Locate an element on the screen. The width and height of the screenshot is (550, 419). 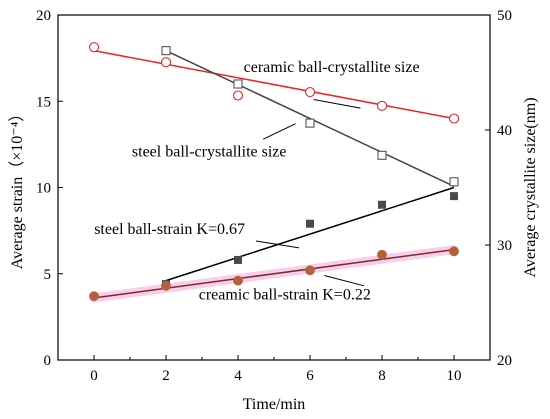
left-axis-title-text: Average strain is located at coordinates (17, 223).